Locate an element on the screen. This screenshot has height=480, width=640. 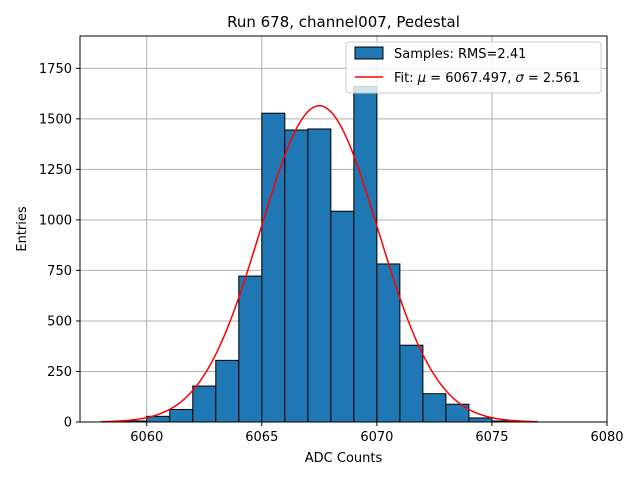
legend-fit-mu-symbol: μ is located at coordinates (421, 78).